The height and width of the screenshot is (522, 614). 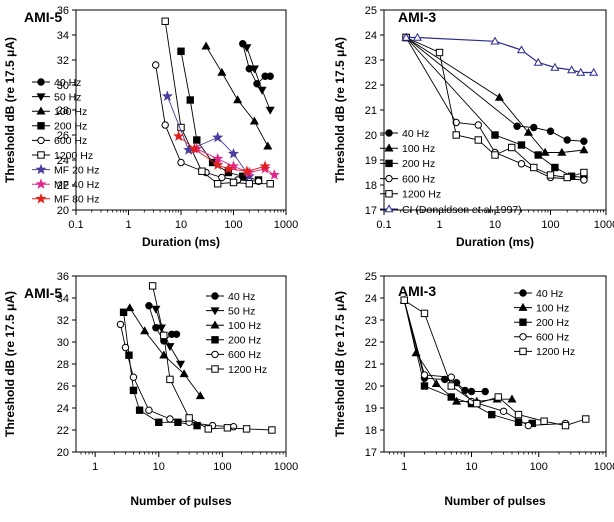 What do you see at coordinates (371, 321) in the screenshot?
I see `y-tick-label: 23` at bounding box center [371, 321].